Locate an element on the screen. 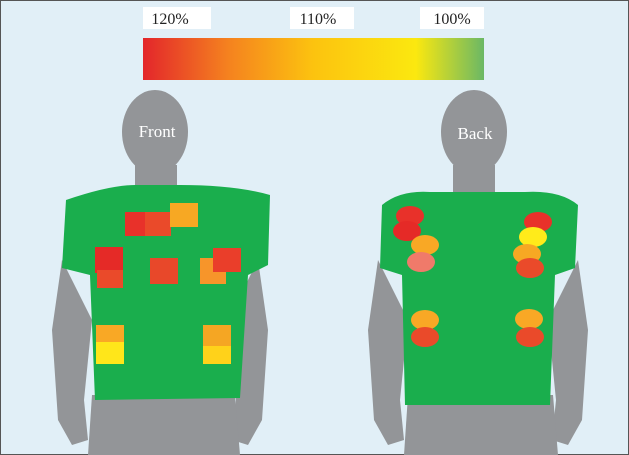 The height and width of the screenshot is (455, 629). colorbar-label: 100% is located at coordinates (451, 19).